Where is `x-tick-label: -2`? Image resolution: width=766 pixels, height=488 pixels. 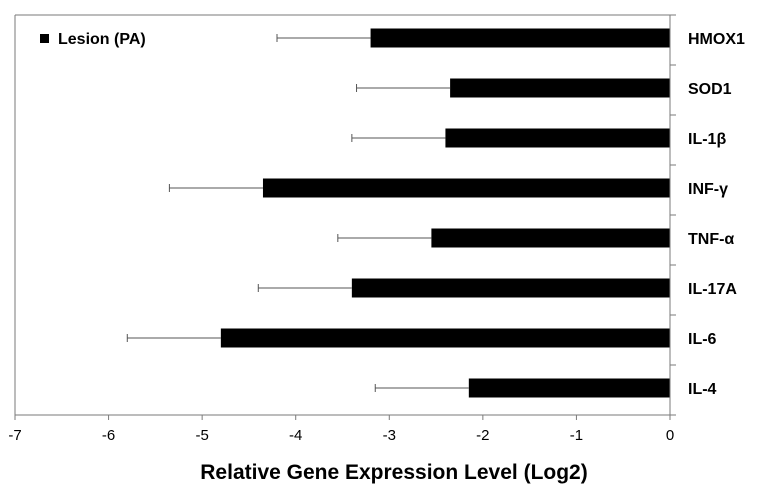
x-tick-label: -2 is located at coordinates (482, 435).